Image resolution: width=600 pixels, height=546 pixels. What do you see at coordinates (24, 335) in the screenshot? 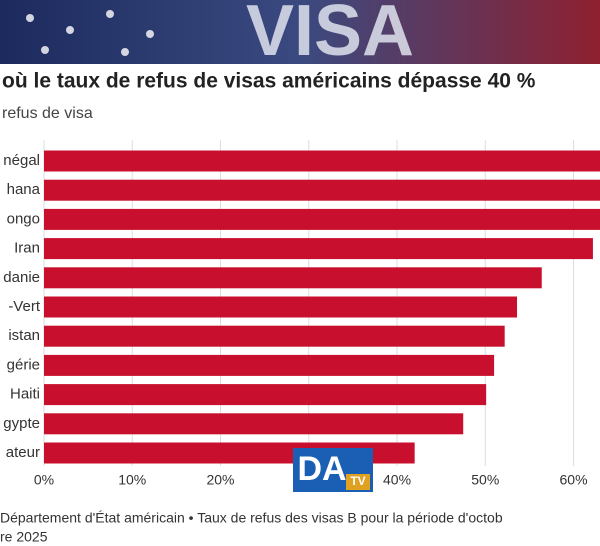
I see `y-tick-label: istan` at bounding box center [24, 335].